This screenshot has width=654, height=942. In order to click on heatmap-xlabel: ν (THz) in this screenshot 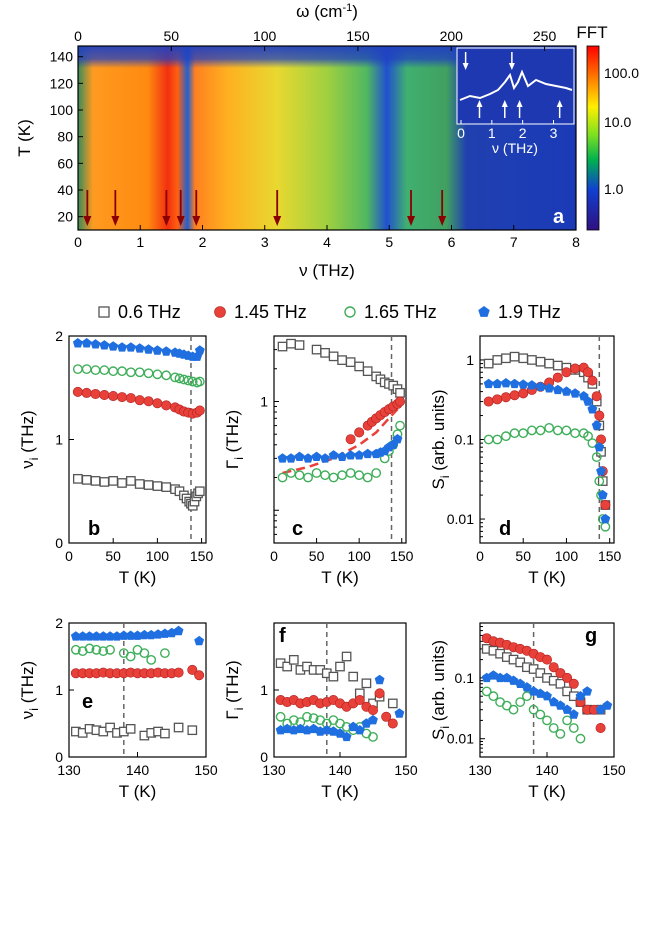, I will do `click(327, 270)`.